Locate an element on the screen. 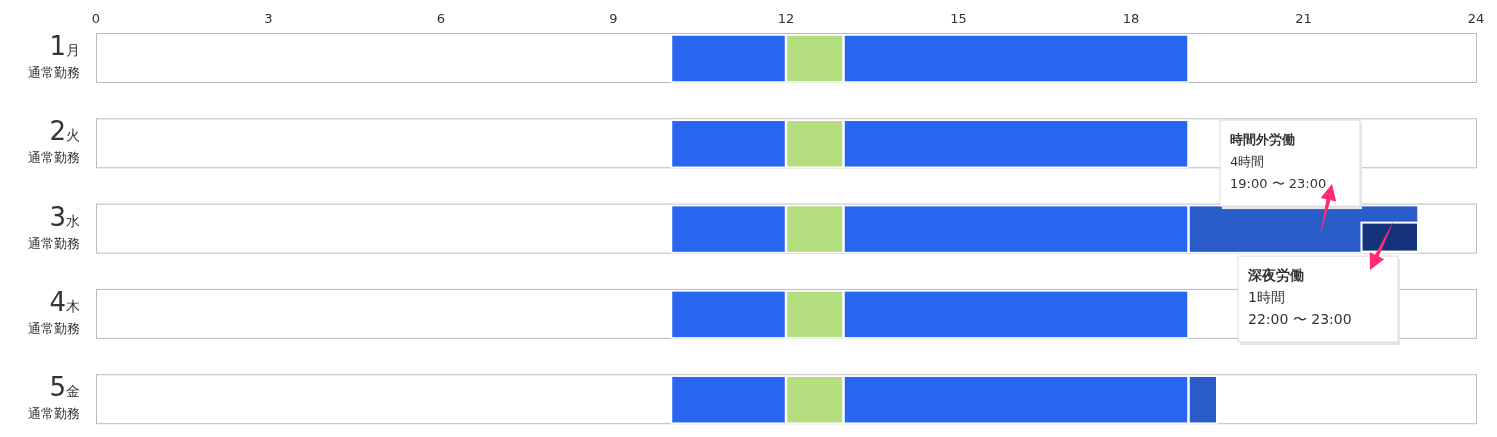  y-tick-label: 3水通常勤務 is located at coordinates (54, 226).